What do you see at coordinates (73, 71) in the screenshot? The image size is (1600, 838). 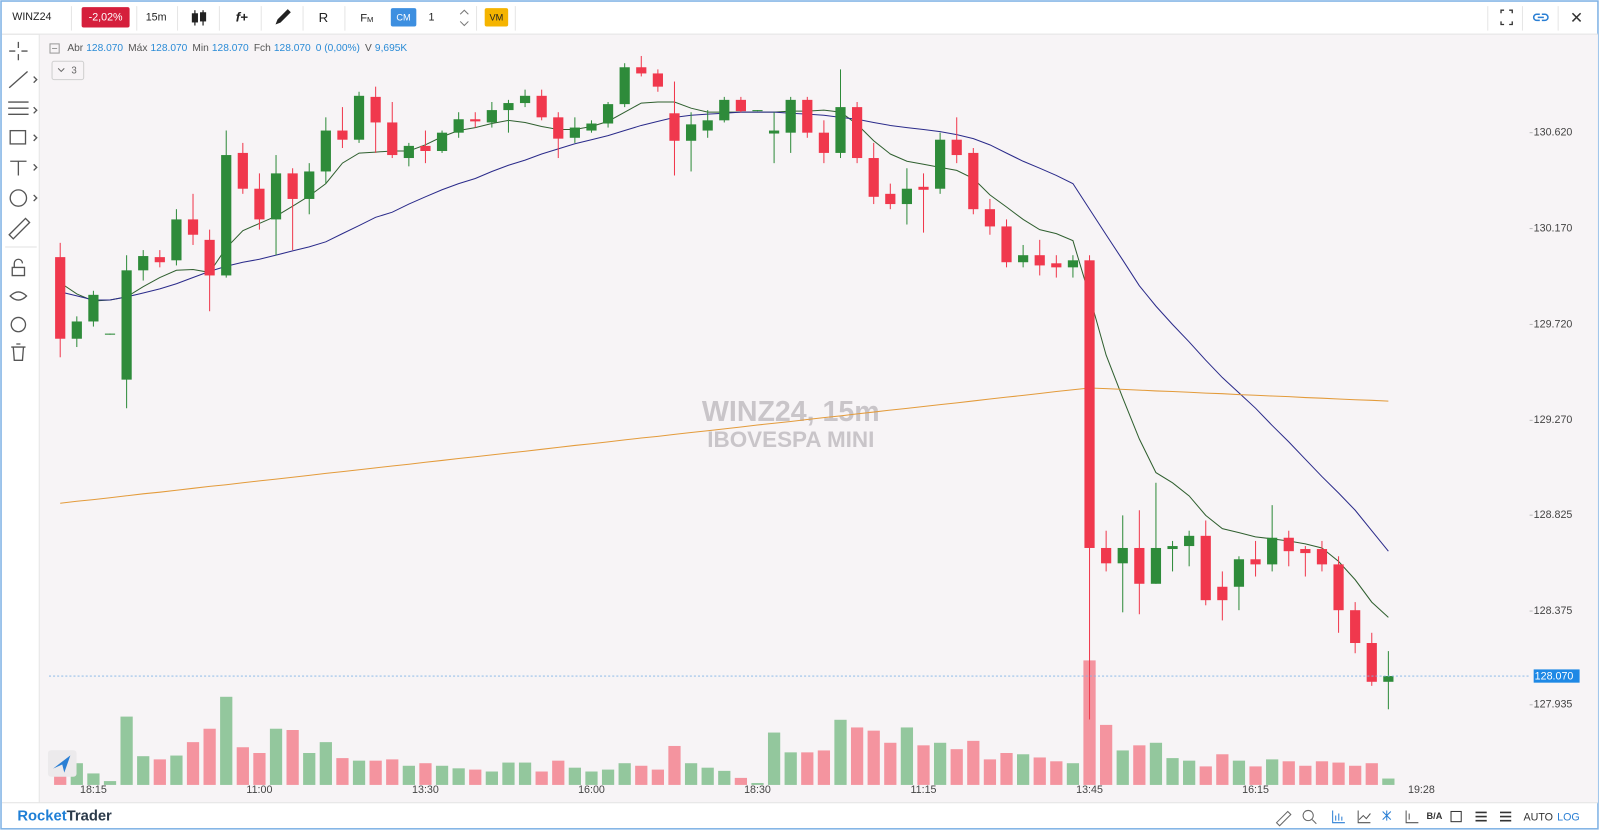 I see `indicator-count: 3` at bounding box center [73, 71].